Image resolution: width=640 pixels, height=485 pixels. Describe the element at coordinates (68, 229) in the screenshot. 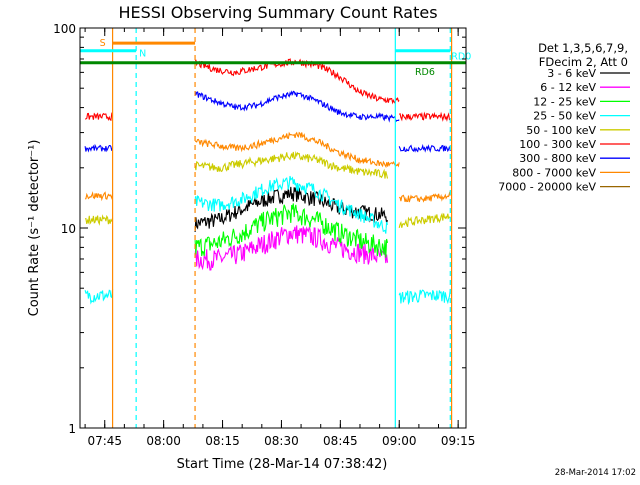

I see `y-tick-label-1: 10` at that location.